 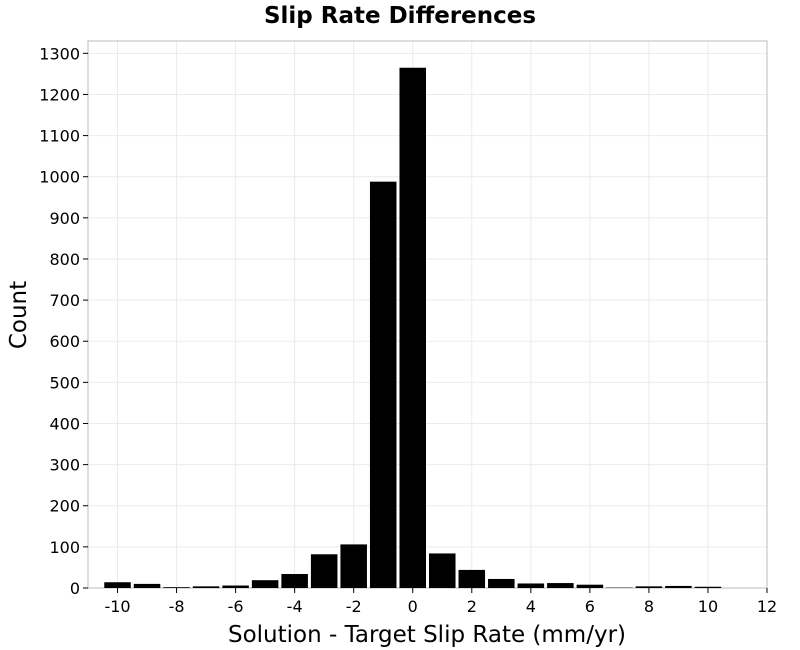 What do you see at coordinates (64, 259) in the screenshot?
I see `y-tick-label: 800` at bounding box center [64, 259].